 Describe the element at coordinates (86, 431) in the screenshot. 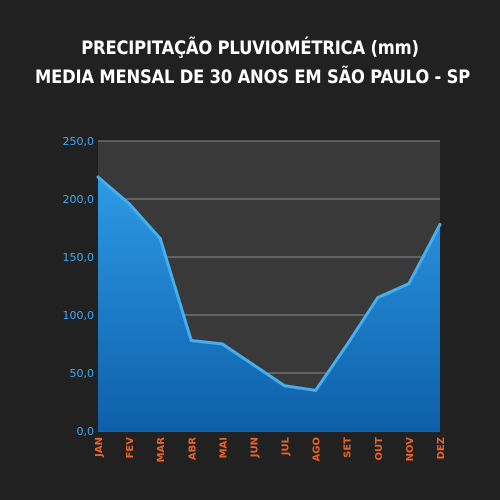

I see `y-tick-label: 0,0` at that location.